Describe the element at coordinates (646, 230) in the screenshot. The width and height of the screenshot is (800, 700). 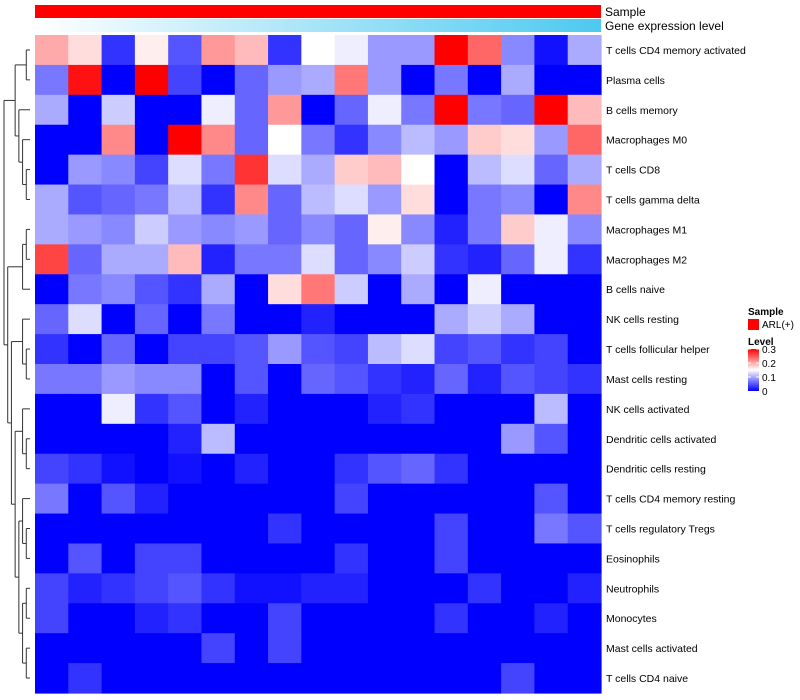
I see `row-label: Macrophages M1` at that location.